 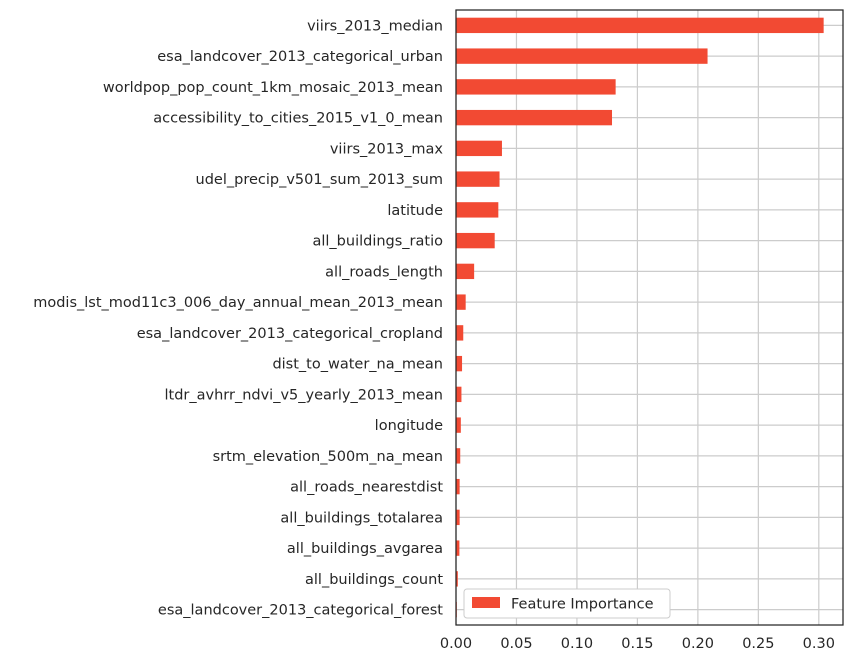 I want to click on y-tick-label: all_buildings_ratio, so click(x=377, y=242).